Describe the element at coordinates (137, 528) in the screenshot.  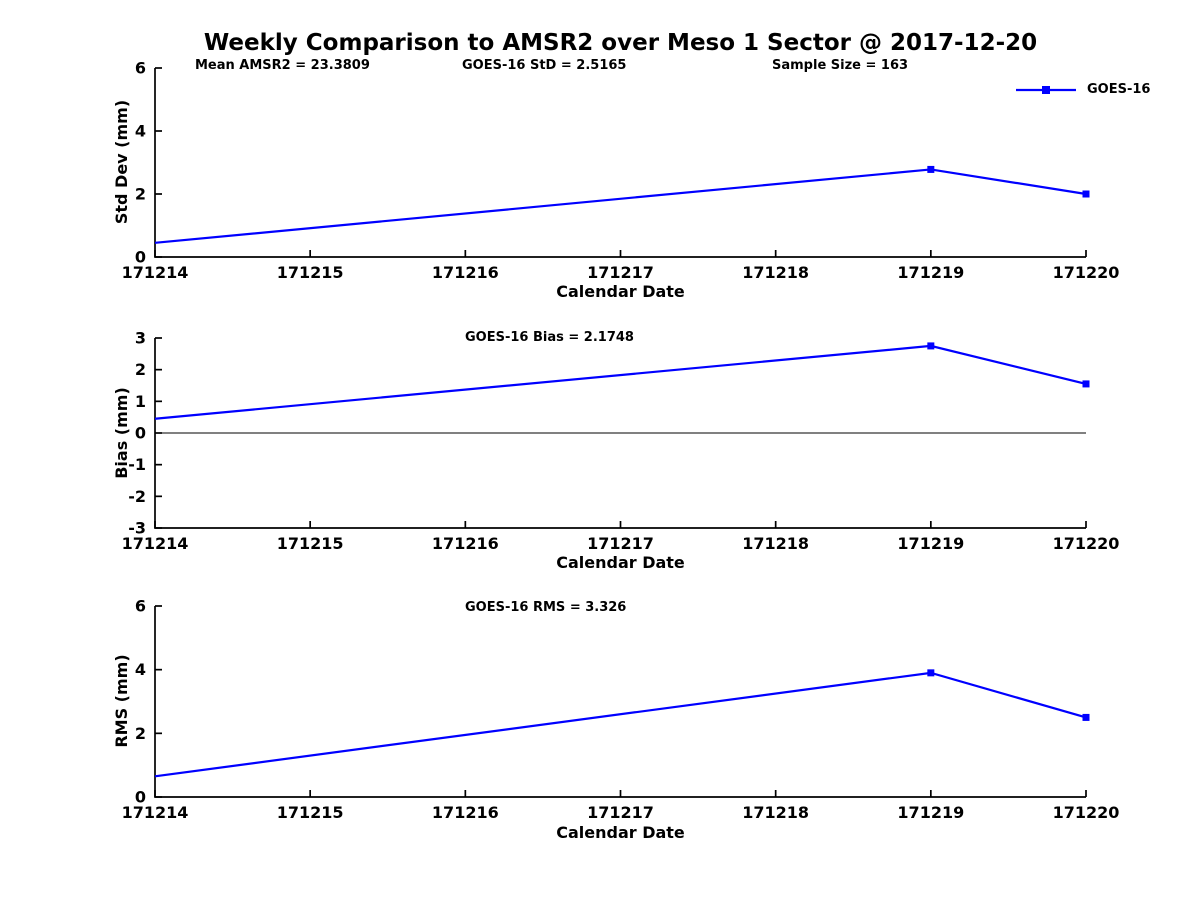
I see `y-tick-label: -3` at that location.